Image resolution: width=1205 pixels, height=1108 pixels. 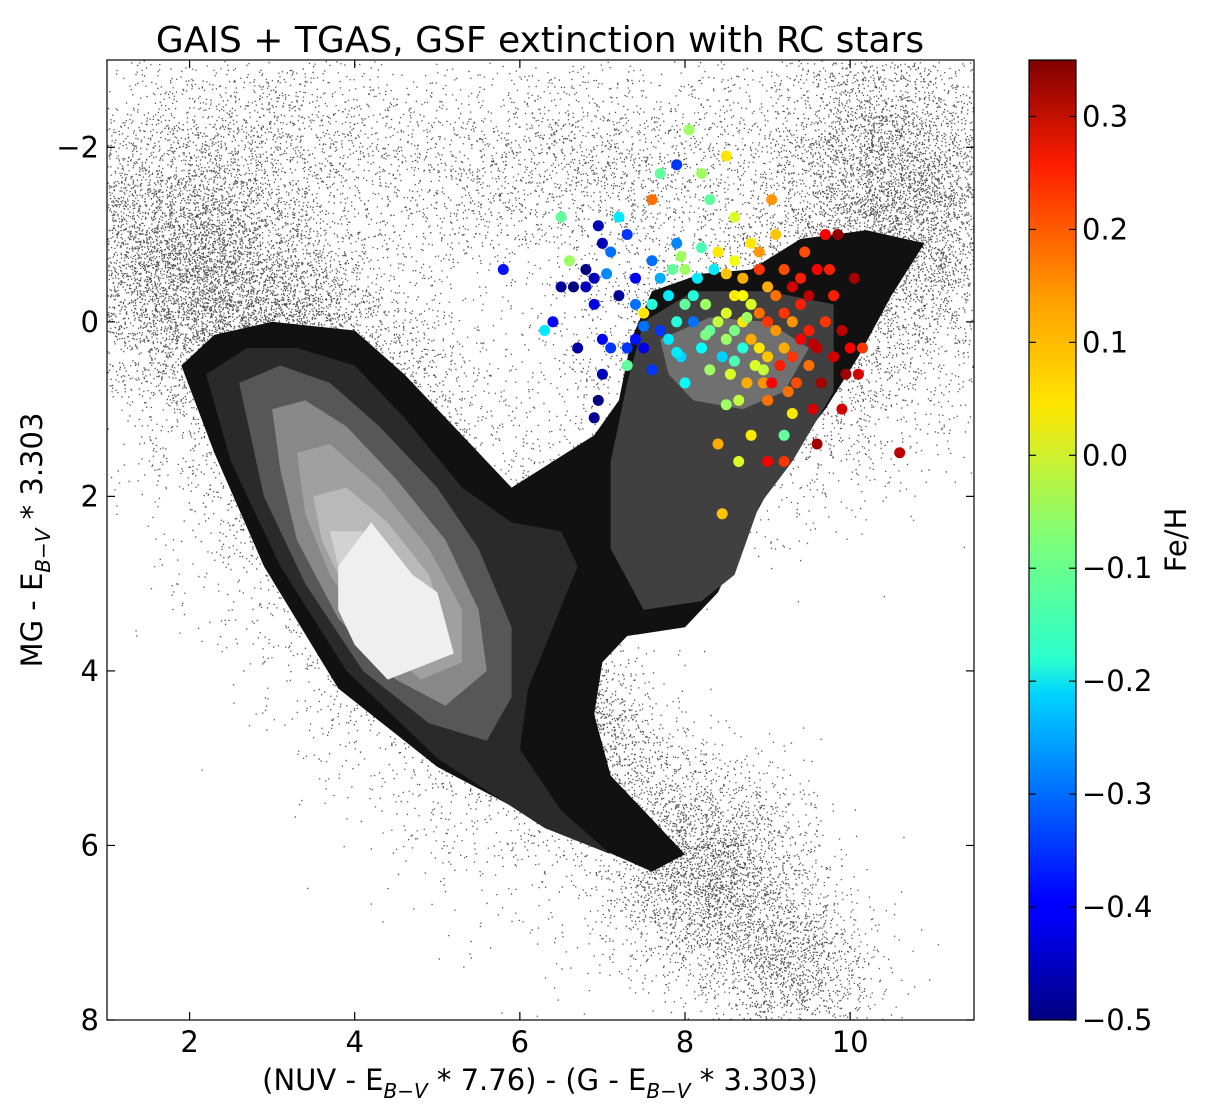 I want to click on y-axis-label: MG - EB−V * 3.303, so click(x=35, y=540).